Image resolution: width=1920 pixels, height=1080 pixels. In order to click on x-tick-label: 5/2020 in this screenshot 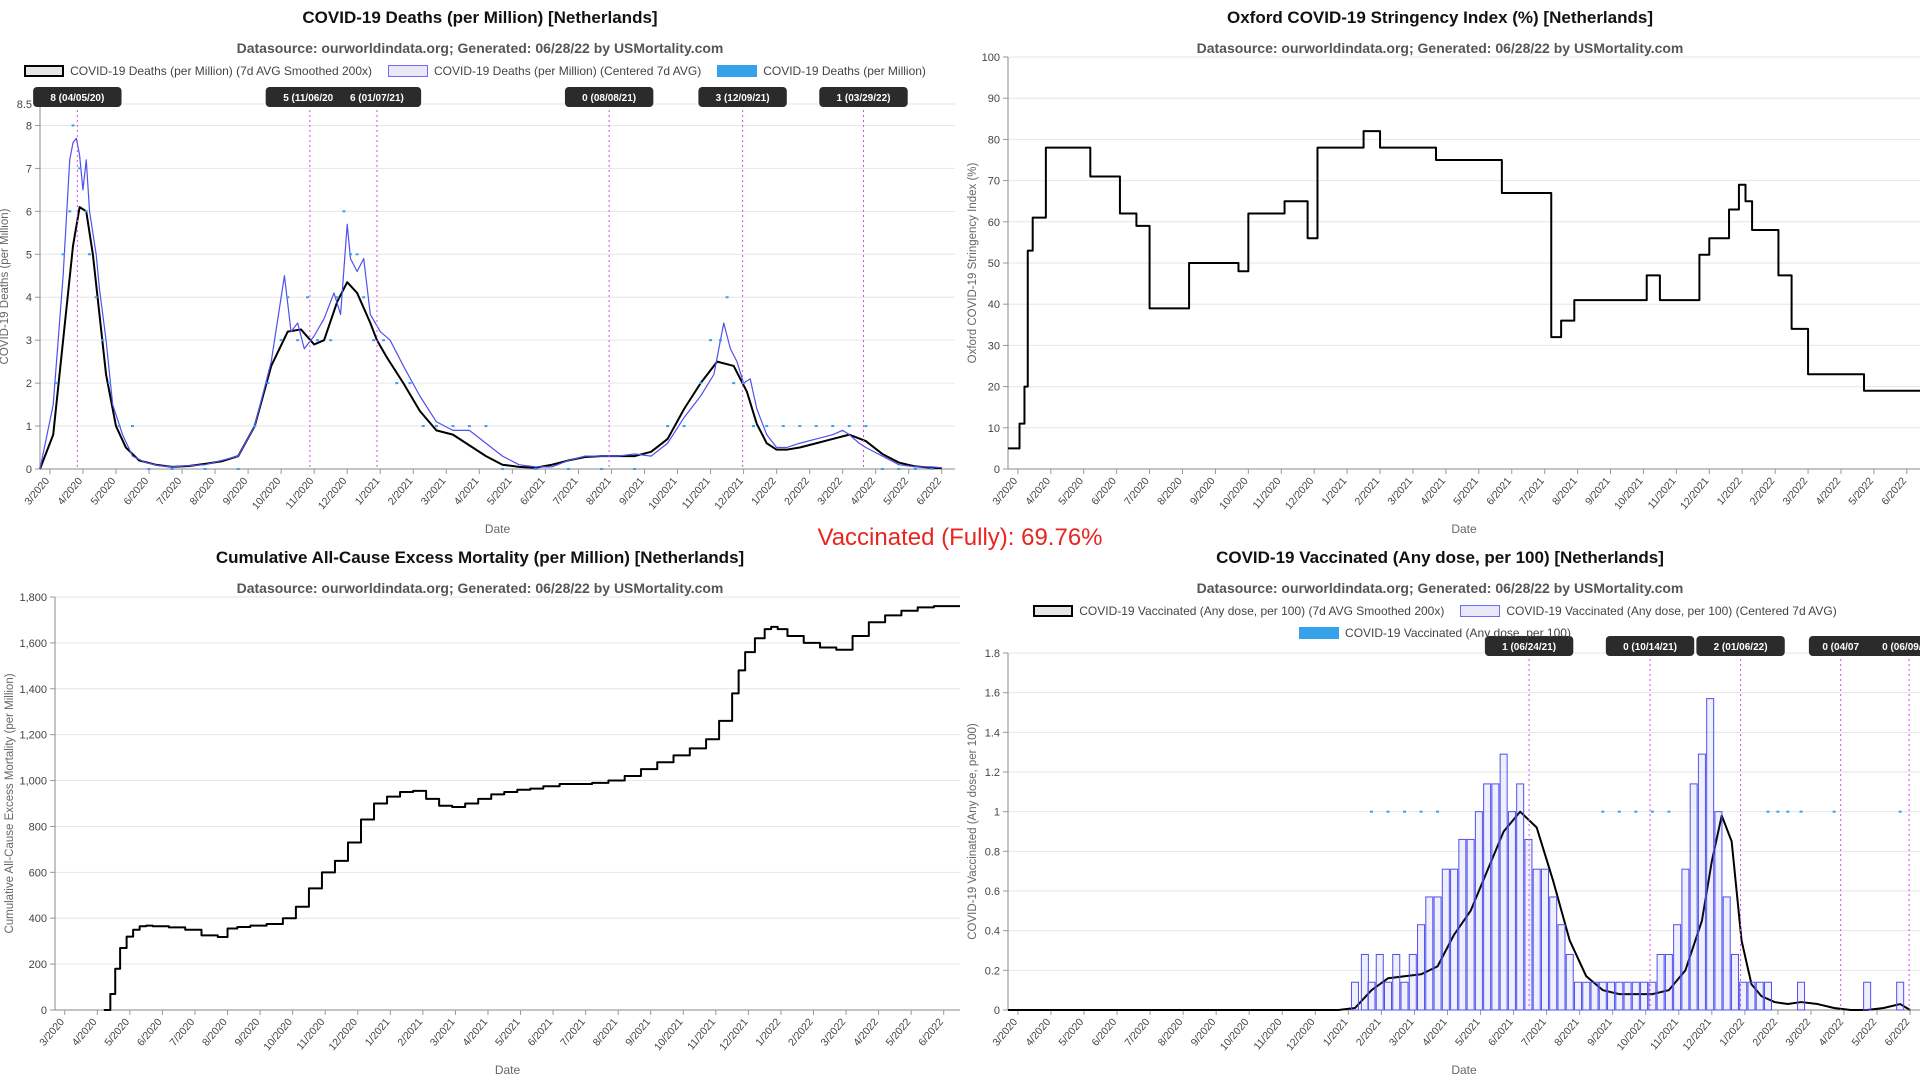, I will do `click(1071, 491)`.